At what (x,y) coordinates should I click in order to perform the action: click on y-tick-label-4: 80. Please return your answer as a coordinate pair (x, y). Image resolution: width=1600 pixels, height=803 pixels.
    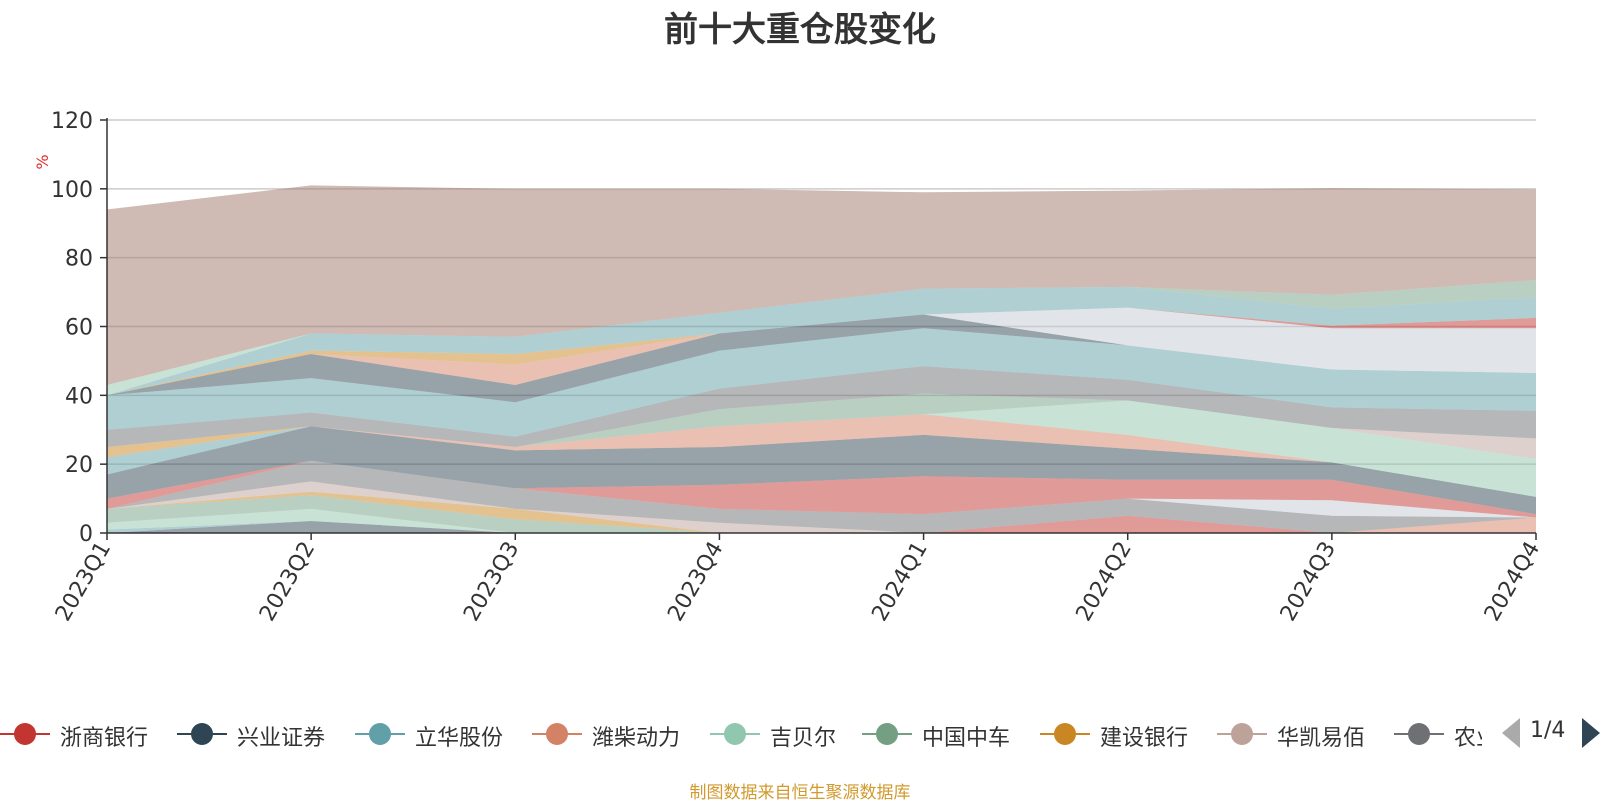
    Looking at the image, I should click on (79, 259).